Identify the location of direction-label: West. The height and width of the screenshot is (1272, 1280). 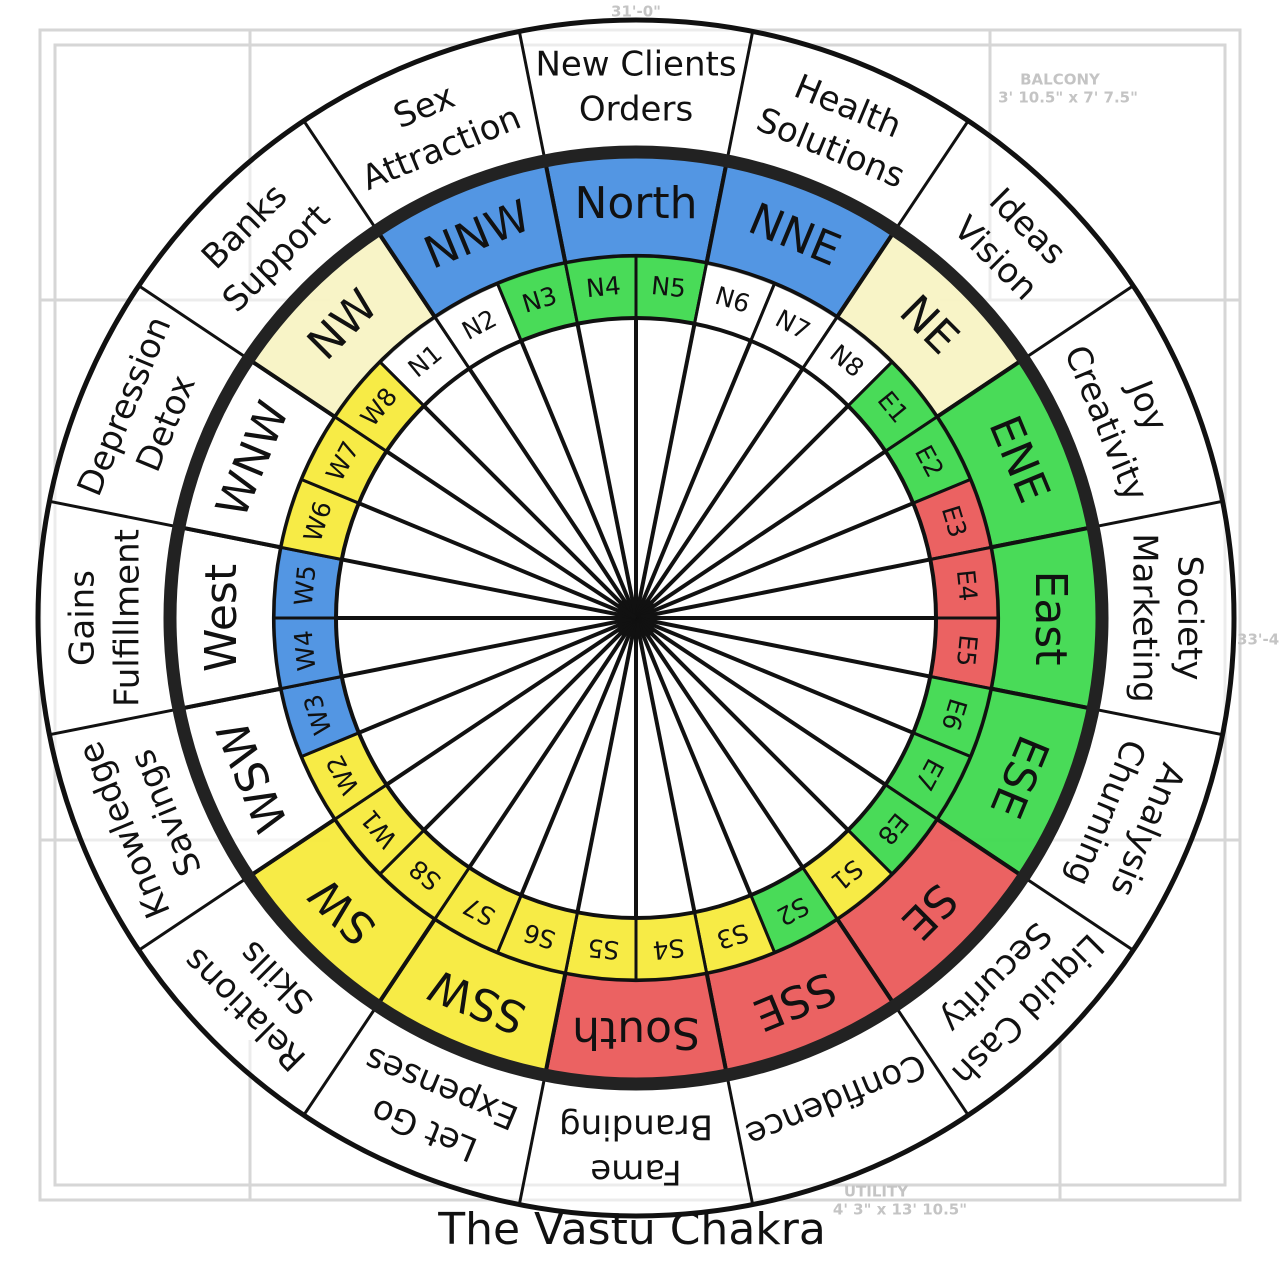
(221, 618).